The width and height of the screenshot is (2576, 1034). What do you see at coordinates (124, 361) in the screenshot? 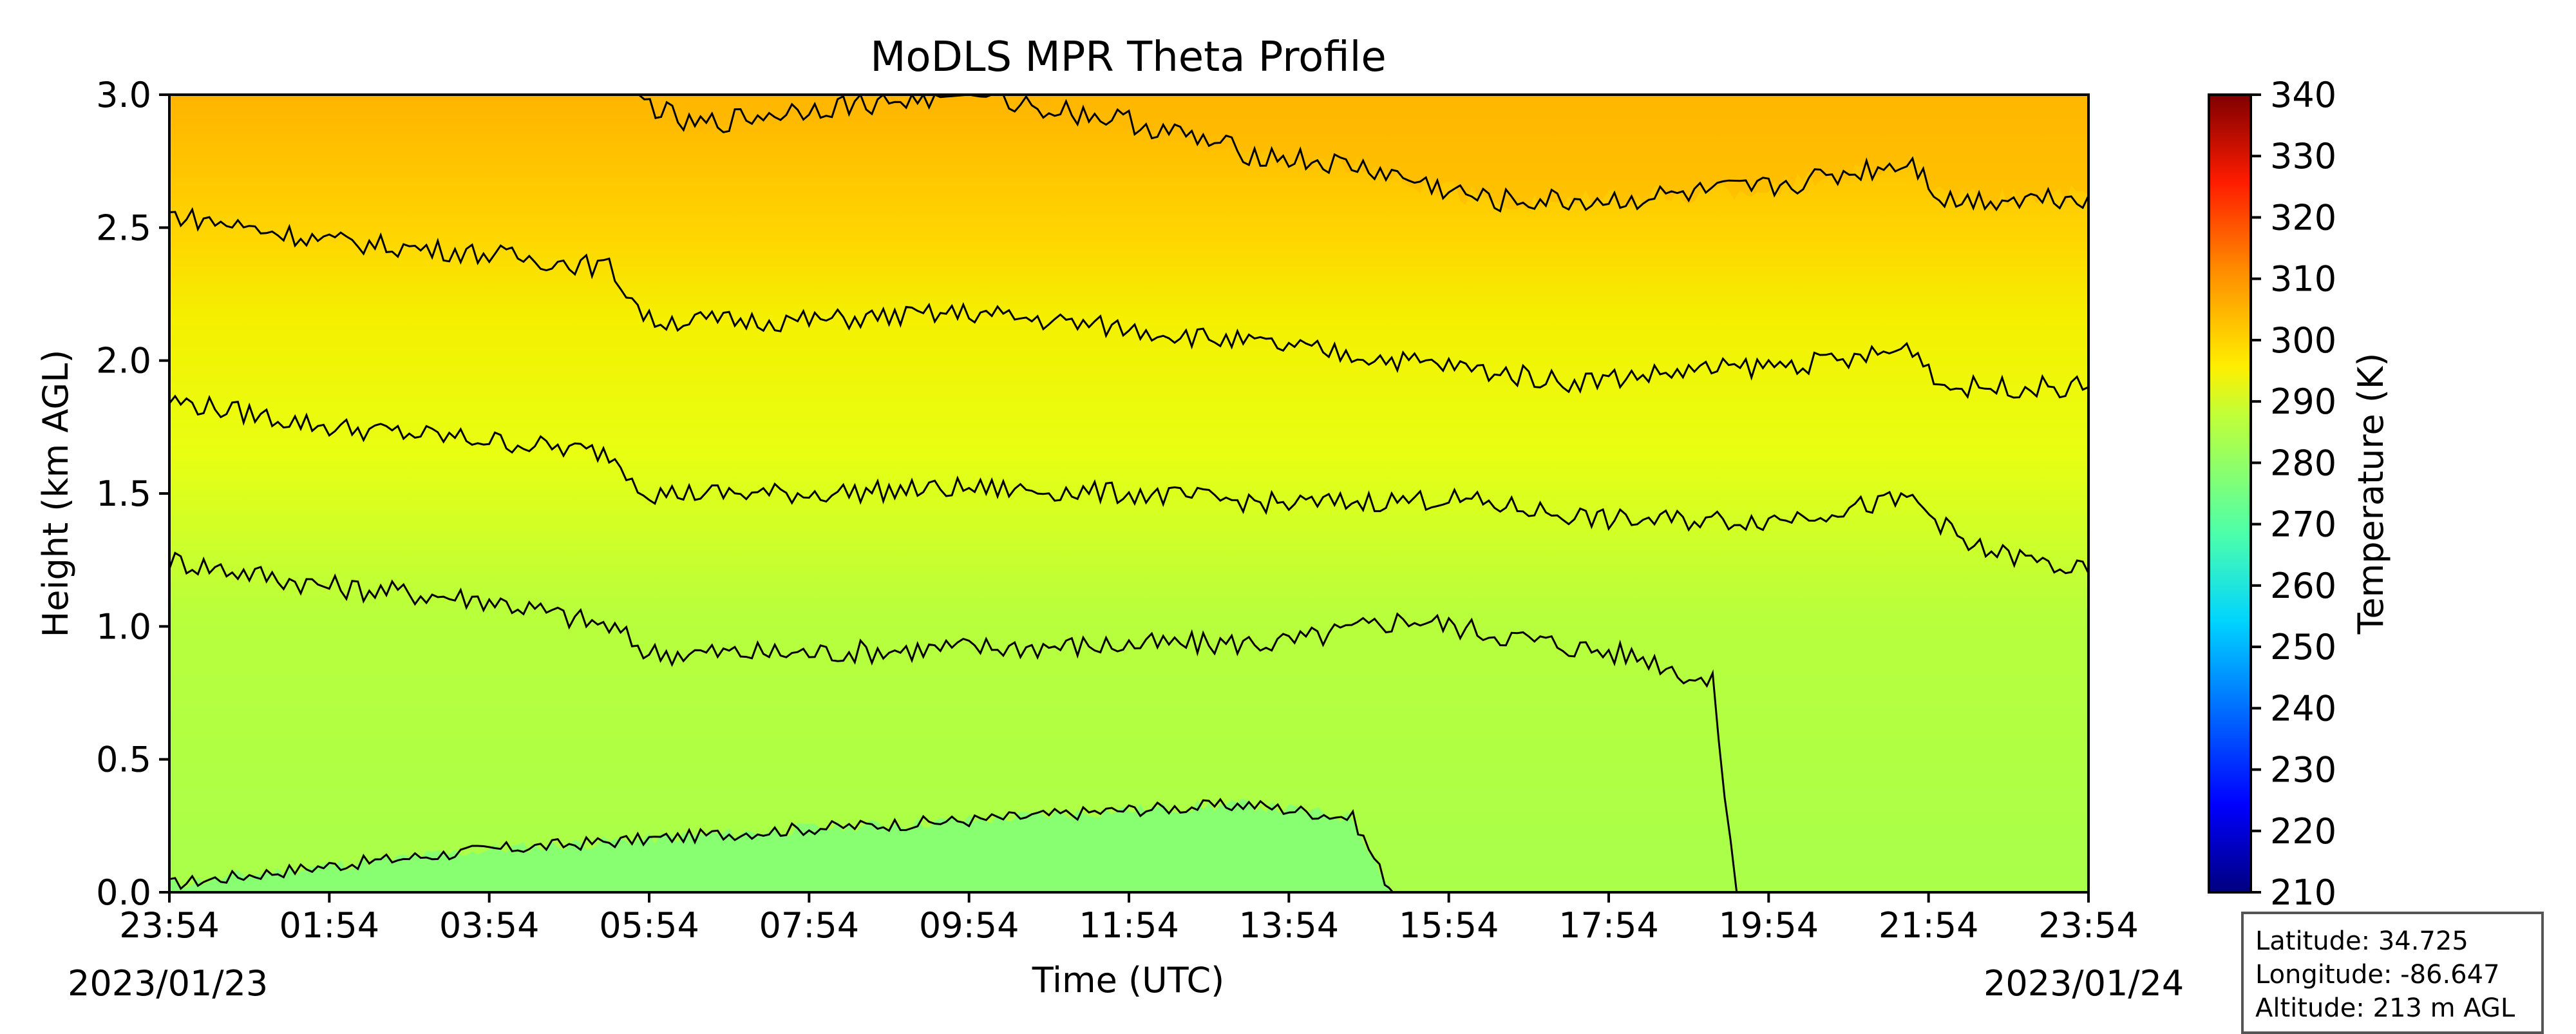
I see `y-tick-label: 2.0` at bounding box center [124, 361].